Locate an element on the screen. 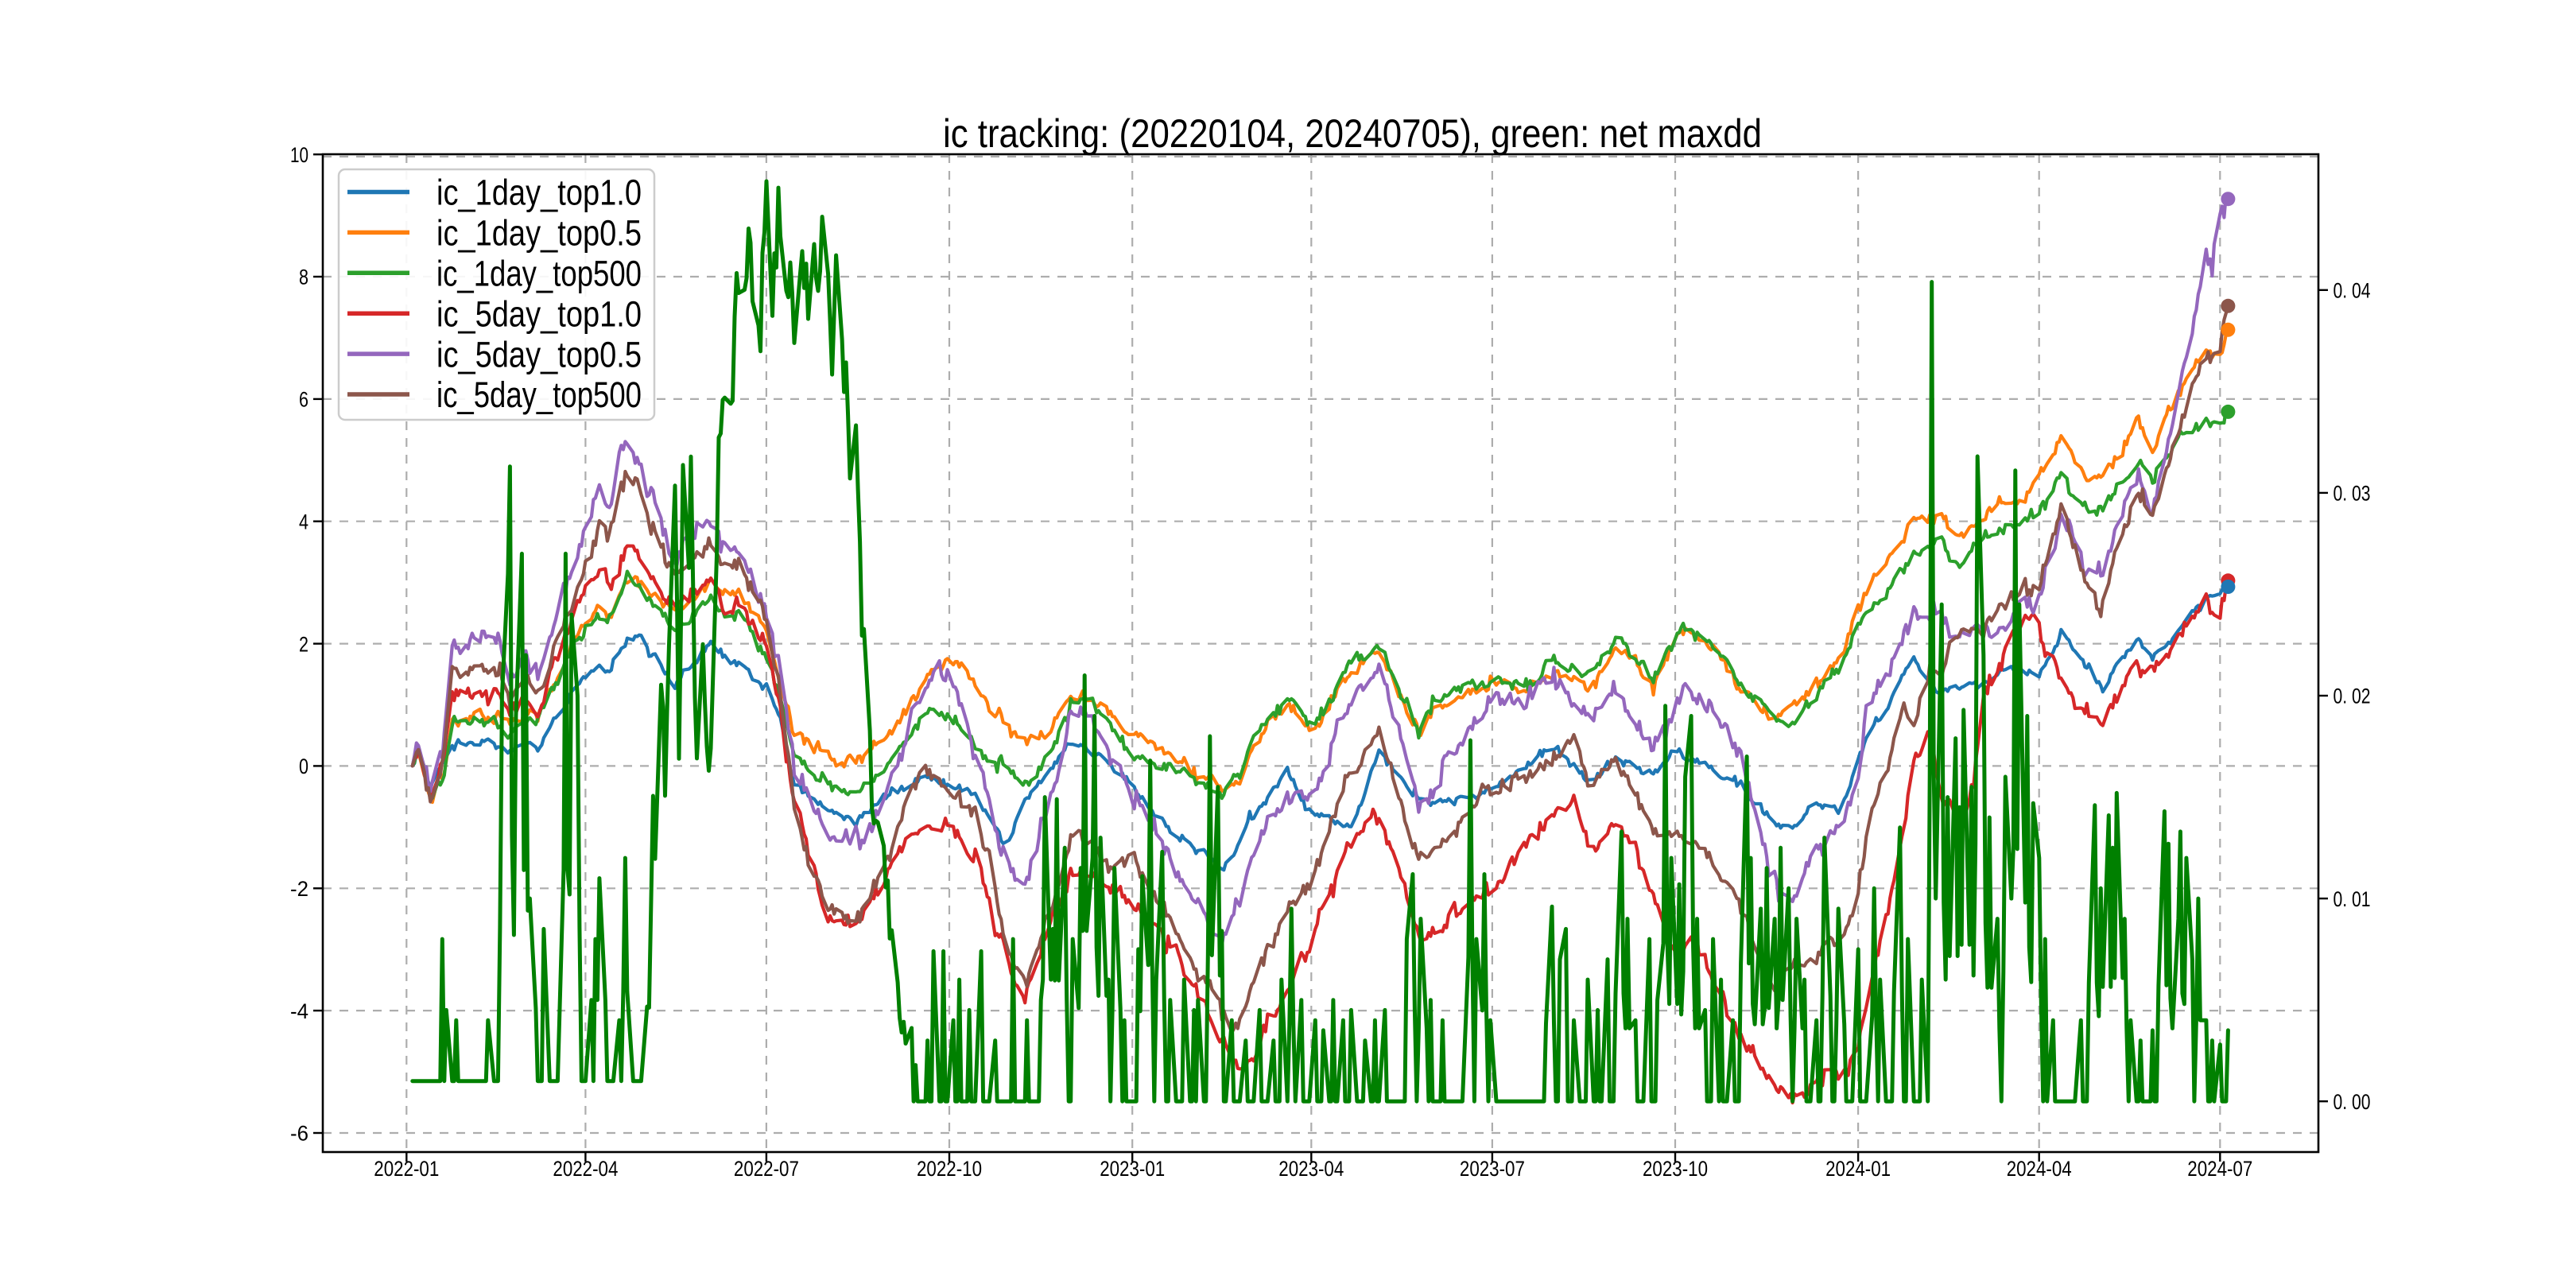 Image resolution: width=2576 pixels, height=1288 pixels. svg-text: ic_5day_top1.0 is located at coordinates (539, 313).